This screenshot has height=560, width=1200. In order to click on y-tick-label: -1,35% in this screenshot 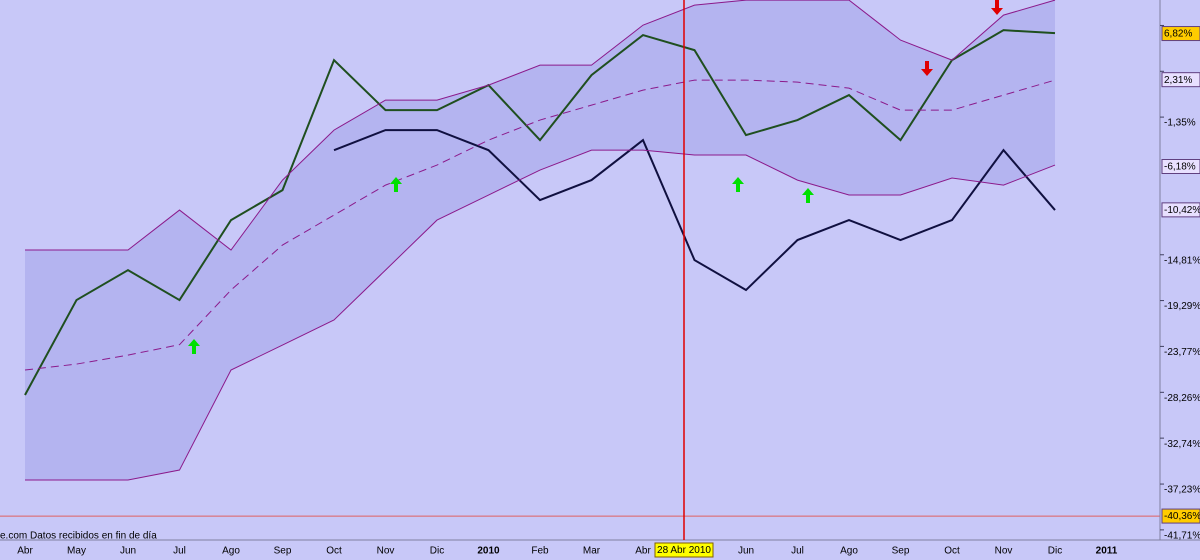, I will do `click(1180, 123)`.